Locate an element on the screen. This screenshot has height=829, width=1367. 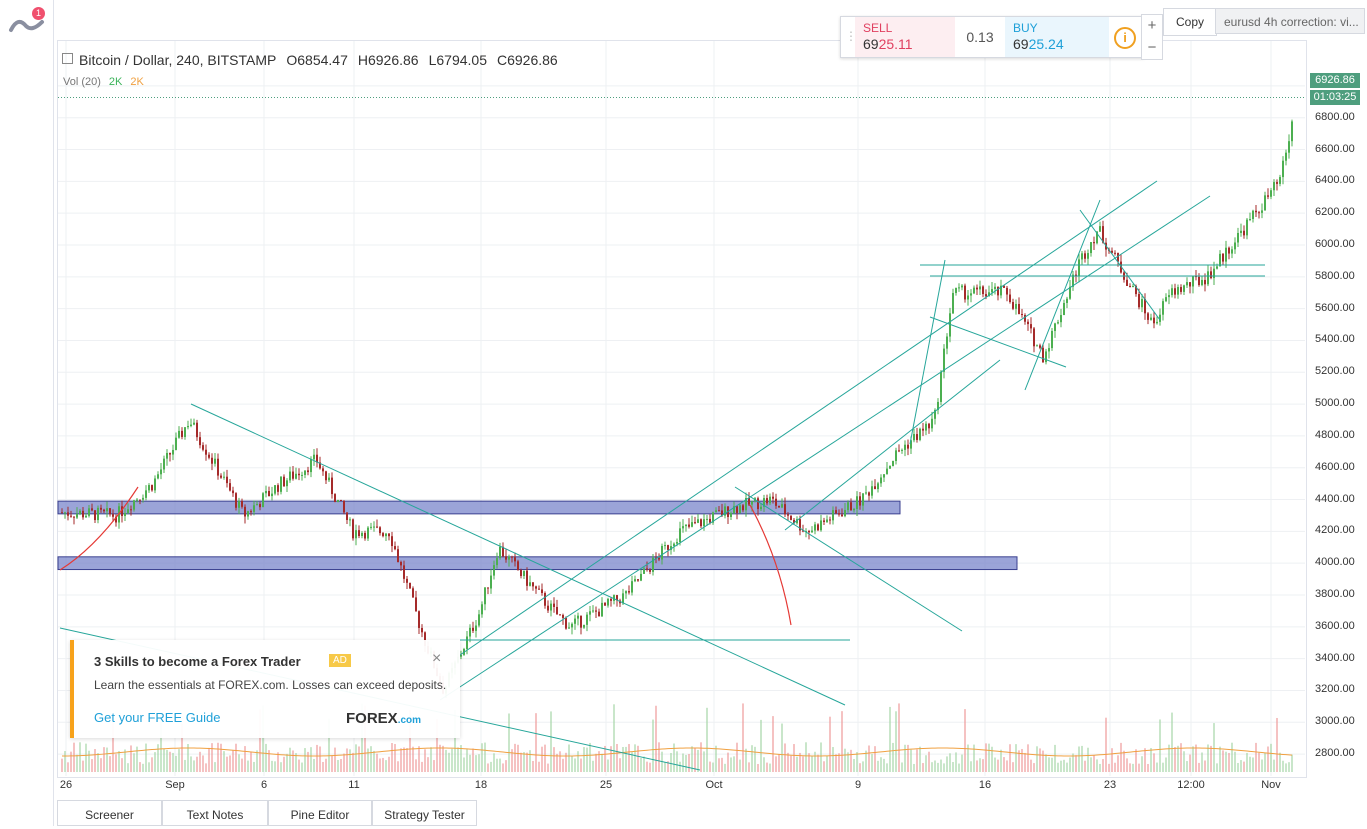
tab-strategy-tester: Strategy Tester is located at coordinates (424, 813).